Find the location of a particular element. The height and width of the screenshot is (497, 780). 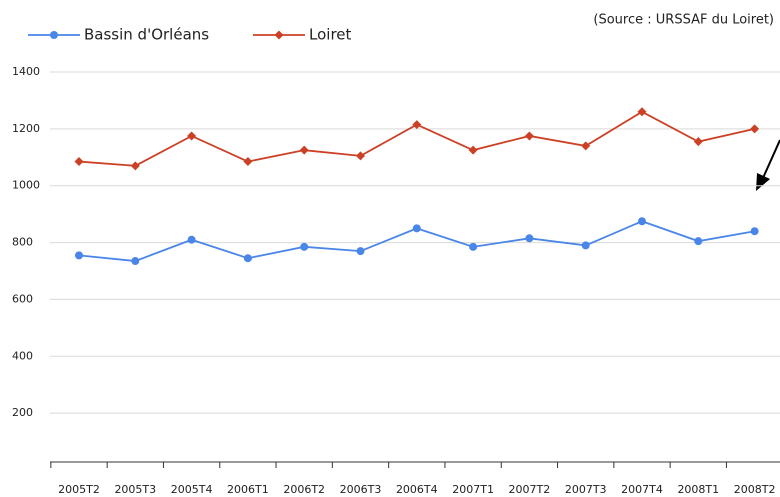

x-tick-label: 2008T2 is located at coordinates (755, 489).